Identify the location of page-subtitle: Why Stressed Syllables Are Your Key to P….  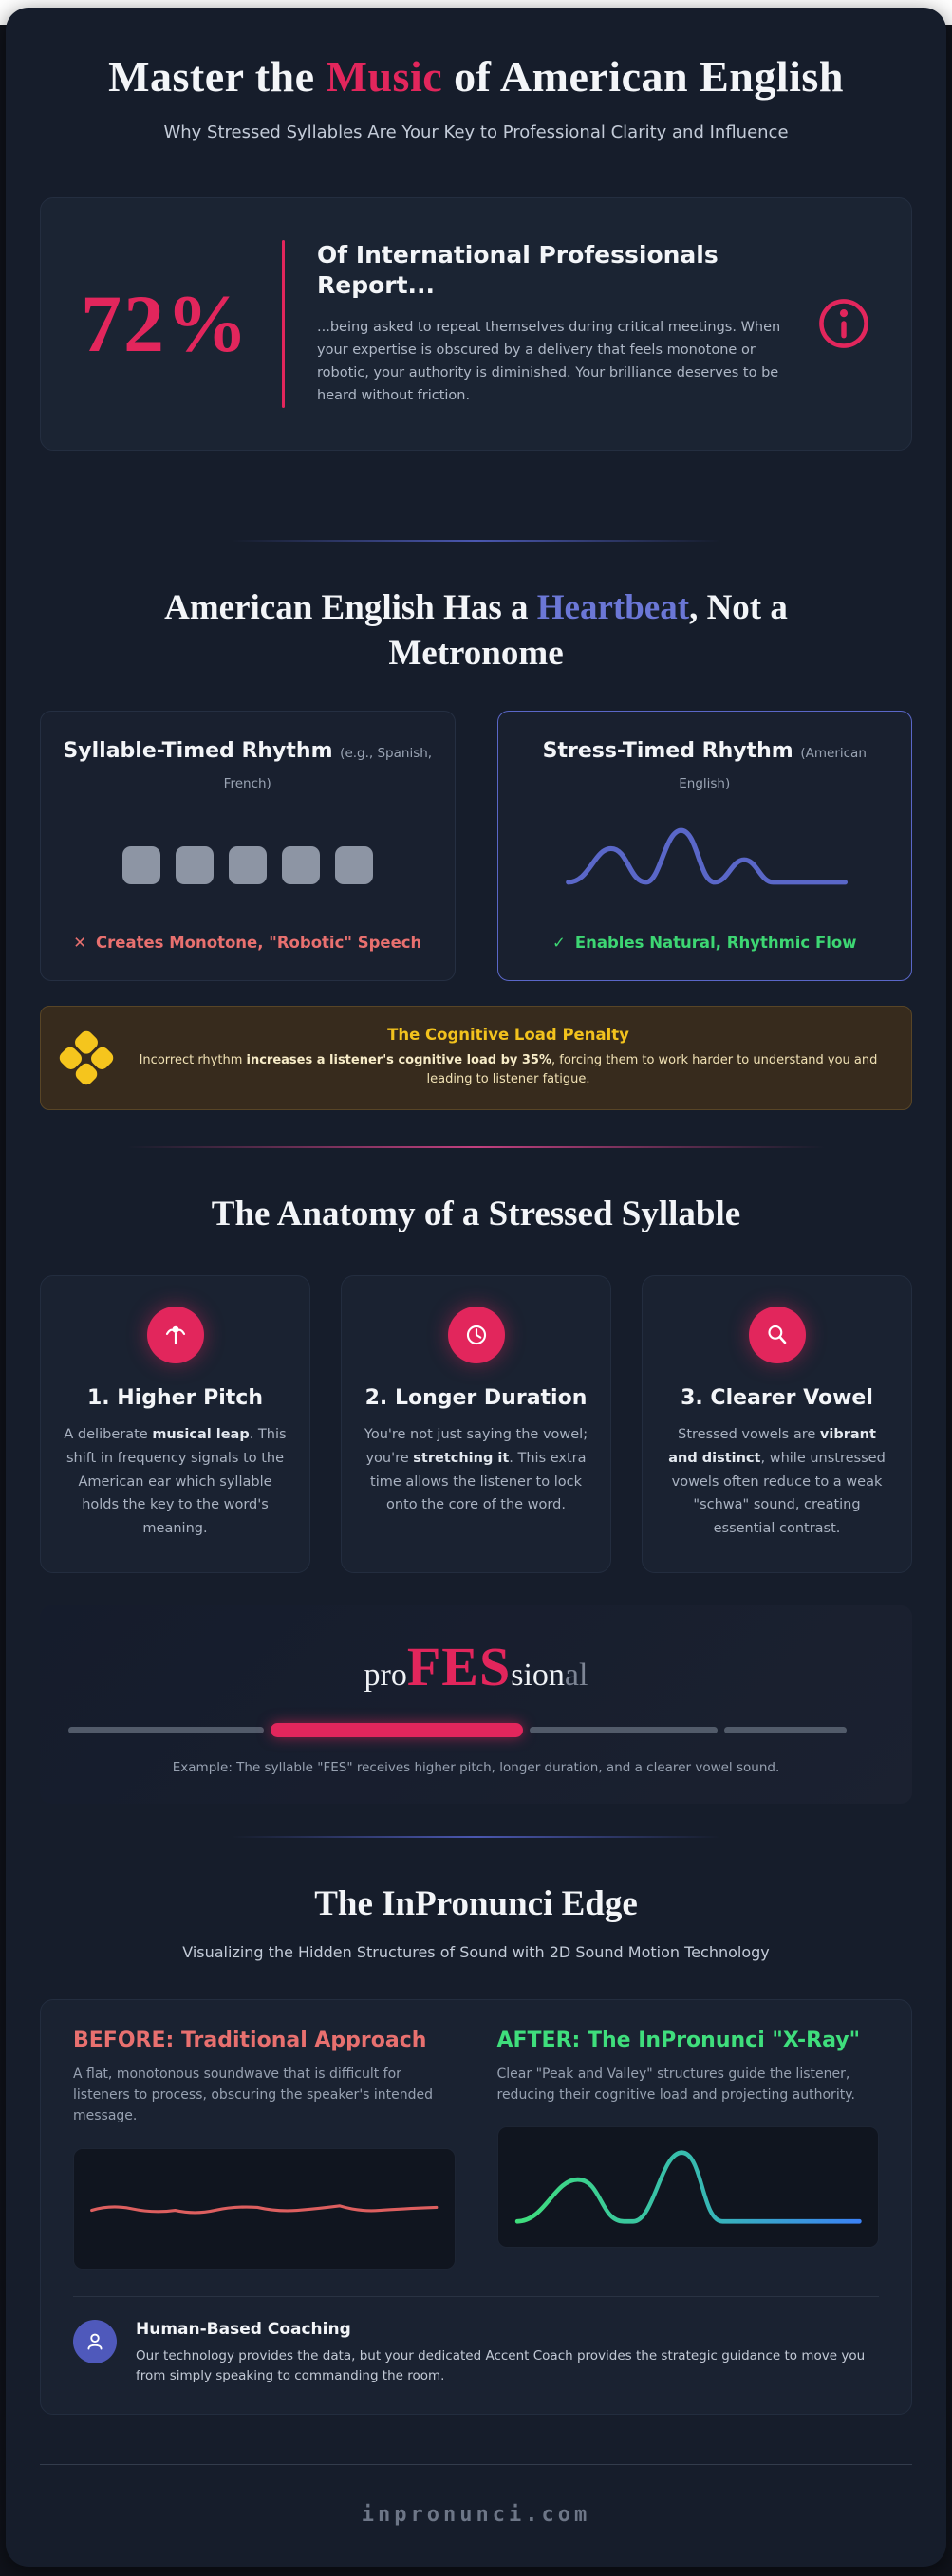
(476, 131).